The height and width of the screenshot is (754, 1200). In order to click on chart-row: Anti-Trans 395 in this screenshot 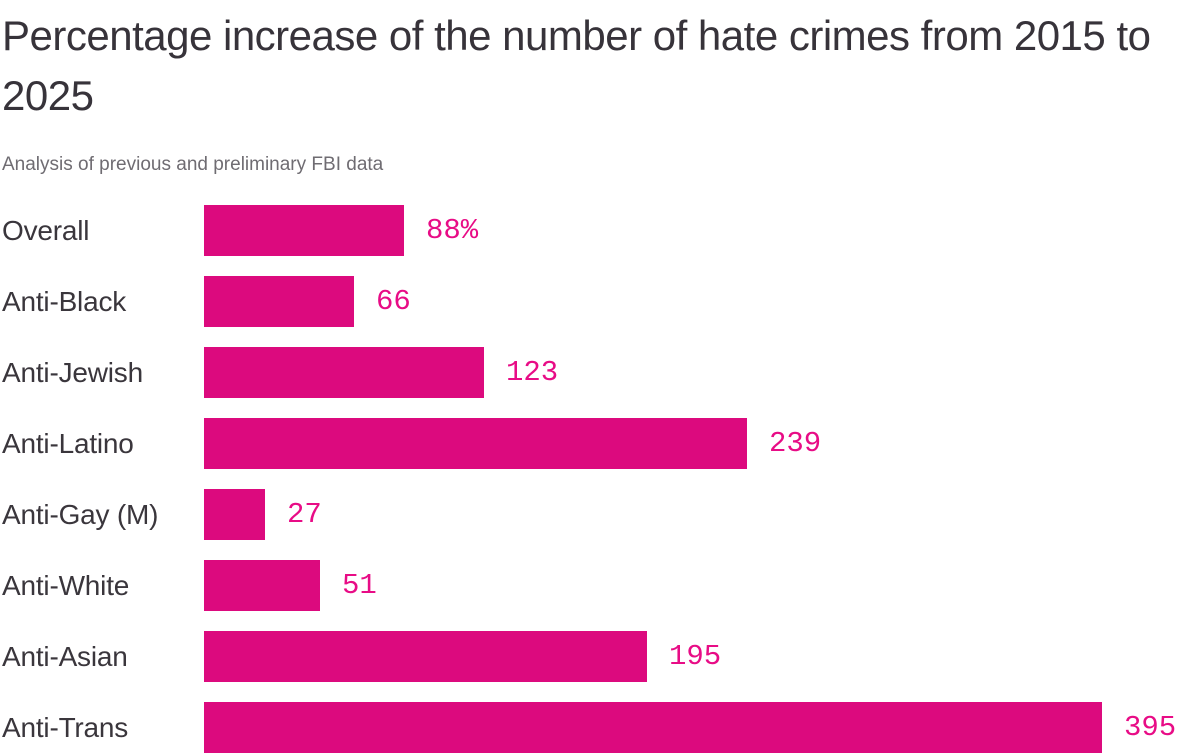, I will do `click(601, 727)`.